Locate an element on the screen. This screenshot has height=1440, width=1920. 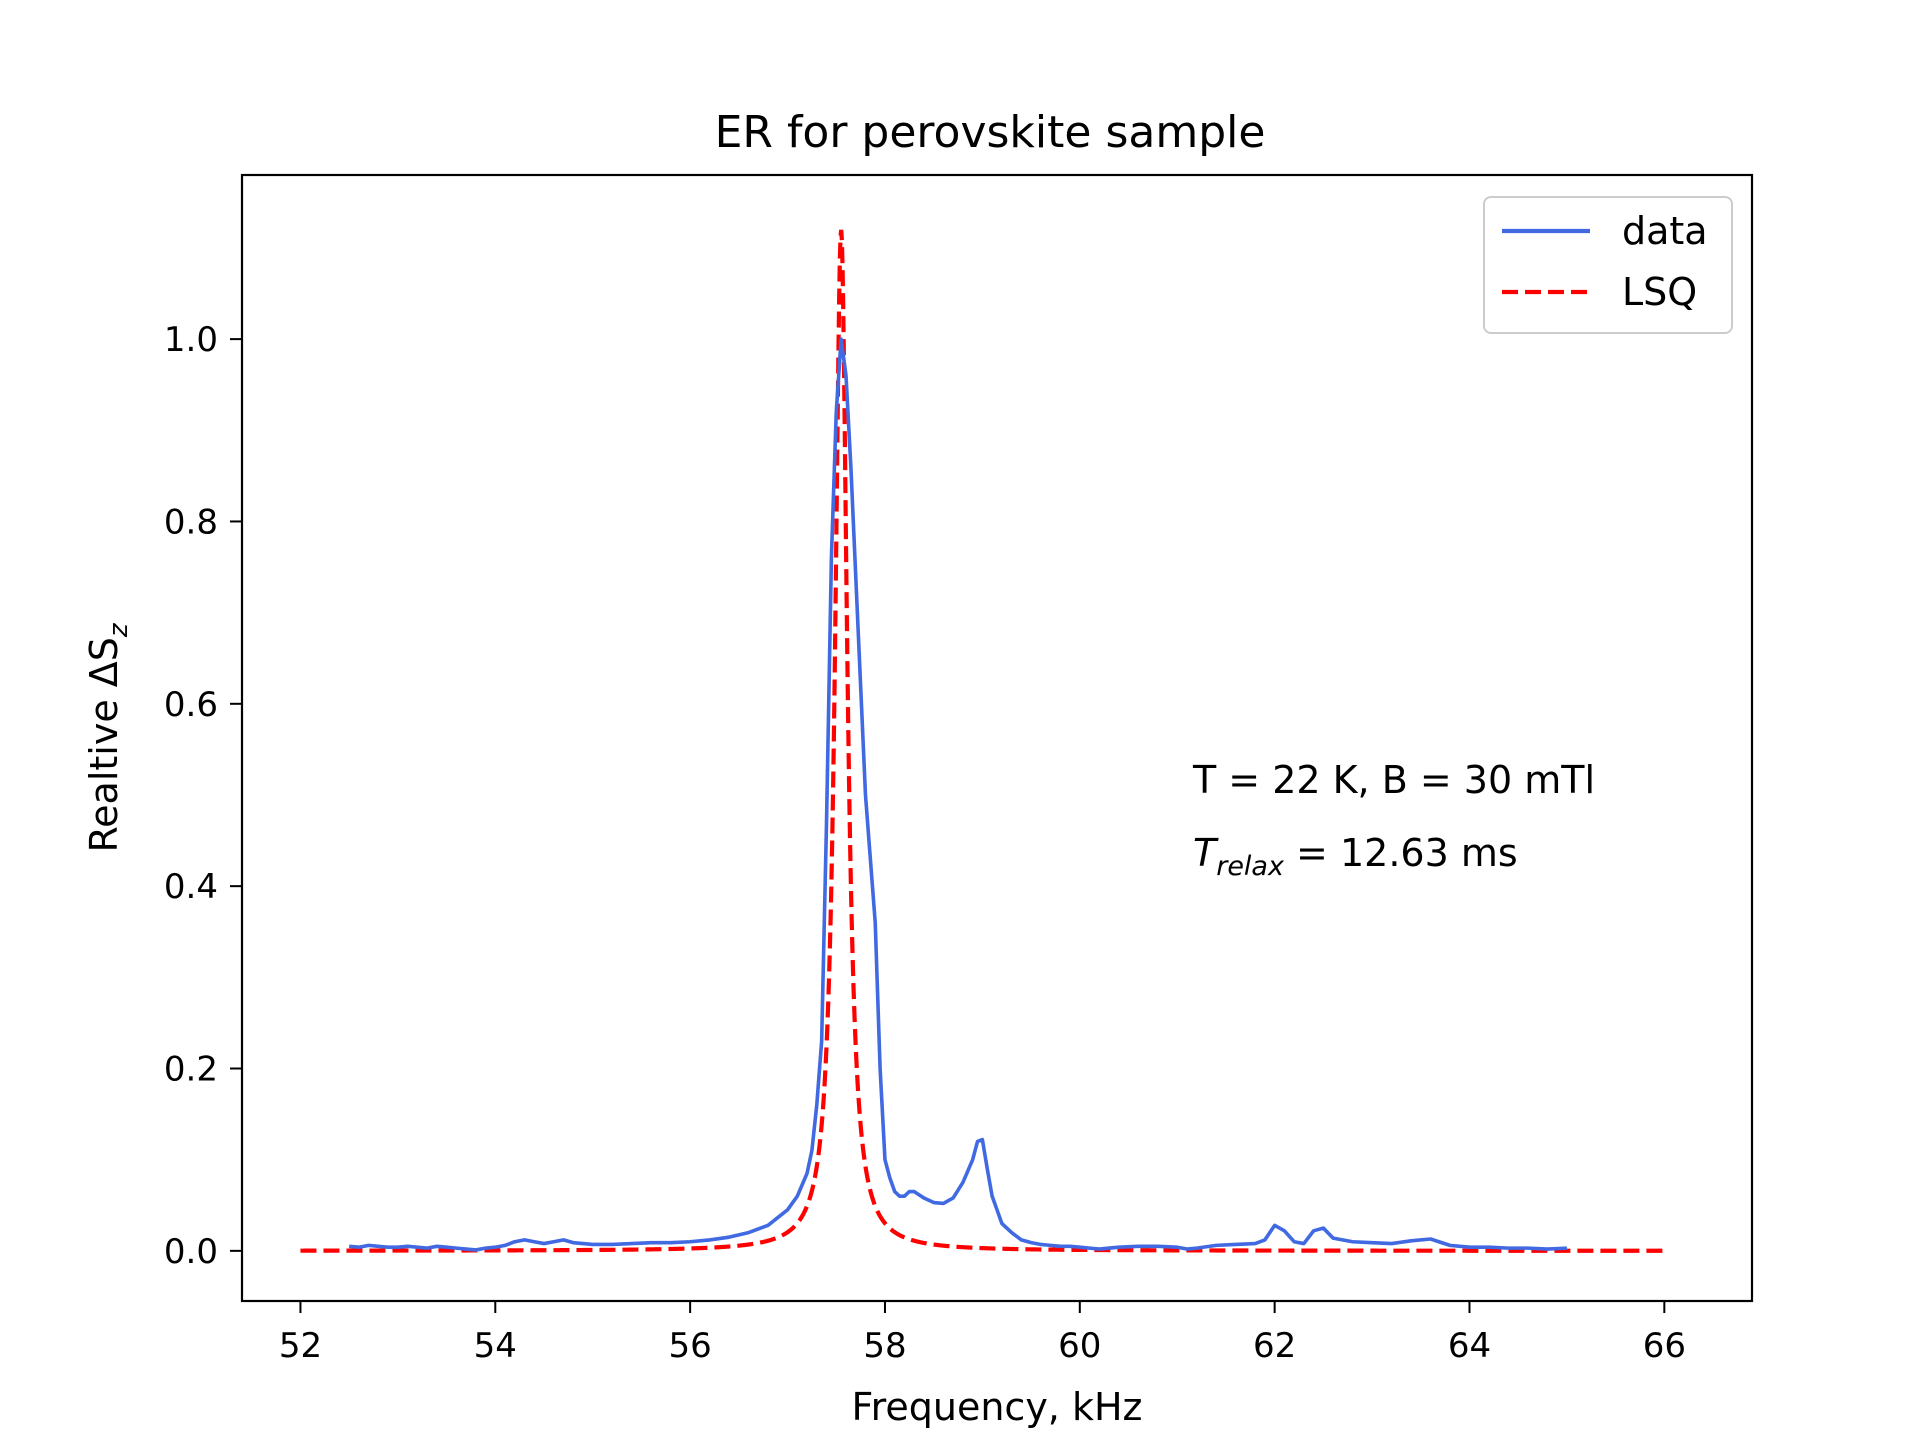
y-tick-label: 0.2 is located at coordinates (191, 1070).